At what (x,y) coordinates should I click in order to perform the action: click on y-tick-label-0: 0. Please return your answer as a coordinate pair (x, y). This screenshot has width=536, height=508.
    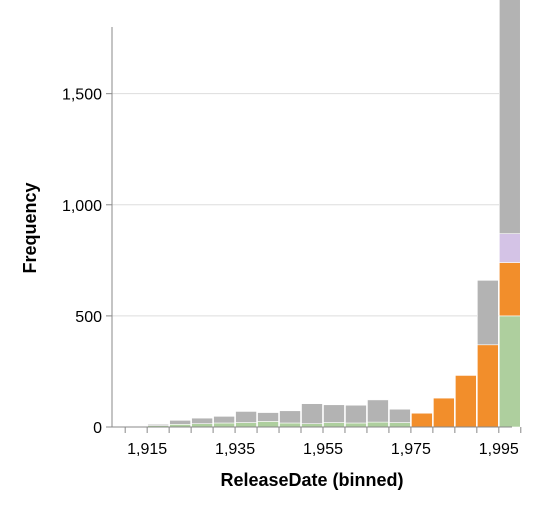
    Looking at the image, I should click on (97, 428).